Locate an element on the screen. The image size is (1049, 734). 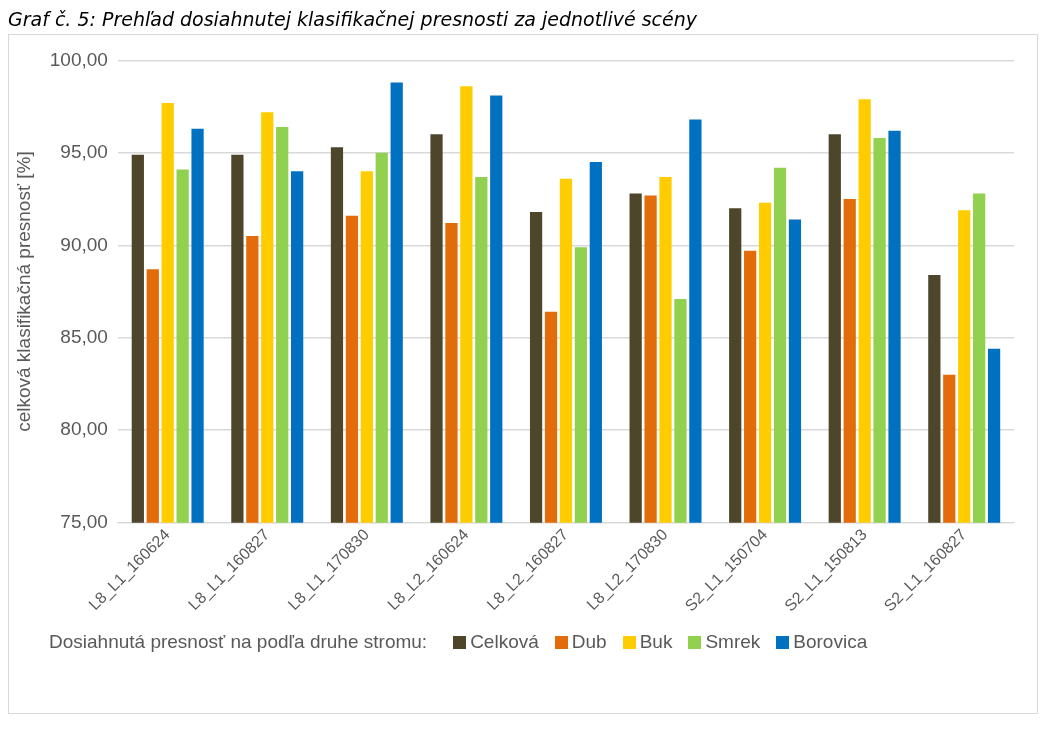
y-tick-label: 80,00 is located at coordinates (84, 429).